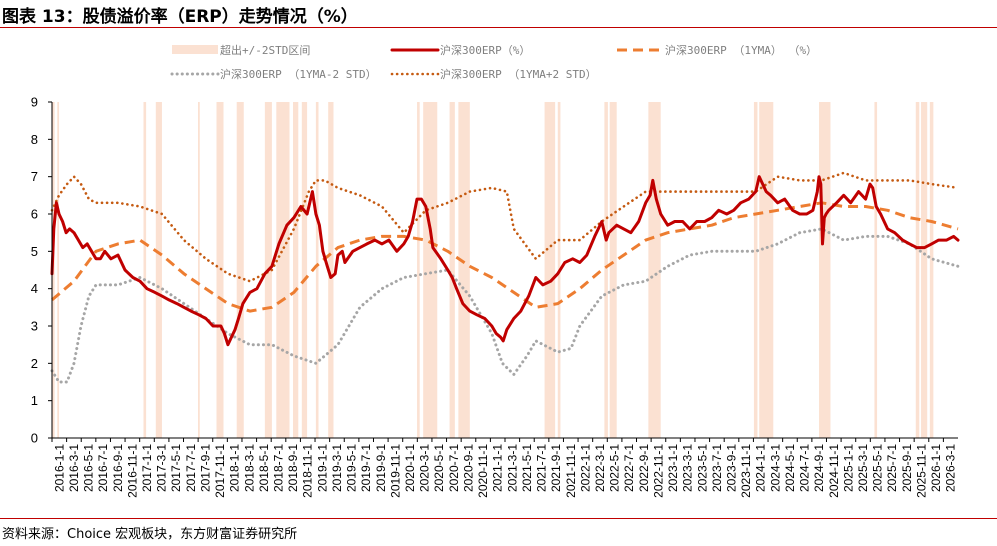 Image resolution: width=997 pixels, height=546 pixels. I want to click on x-tick-label: 2019-9-1, so click(381, 468).